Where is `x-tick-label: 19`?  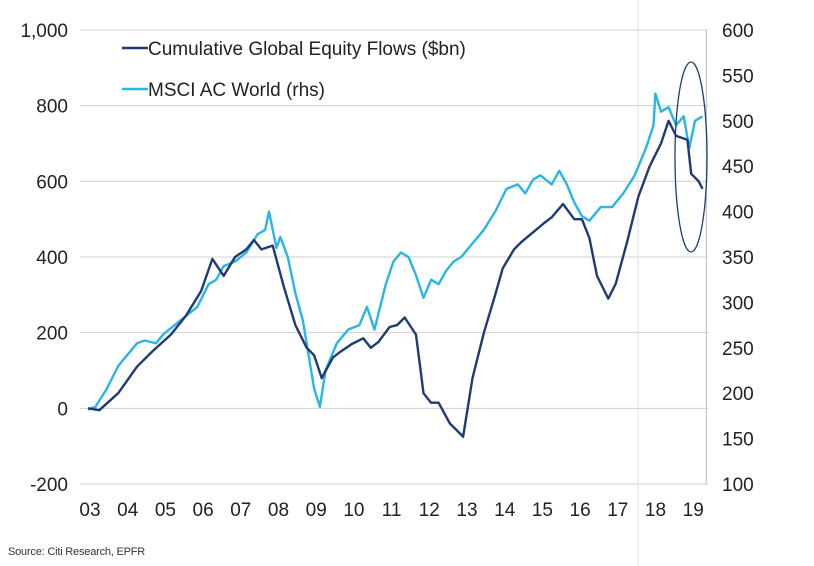
x-tick-label: 19 is located at coordinates (693, 510).